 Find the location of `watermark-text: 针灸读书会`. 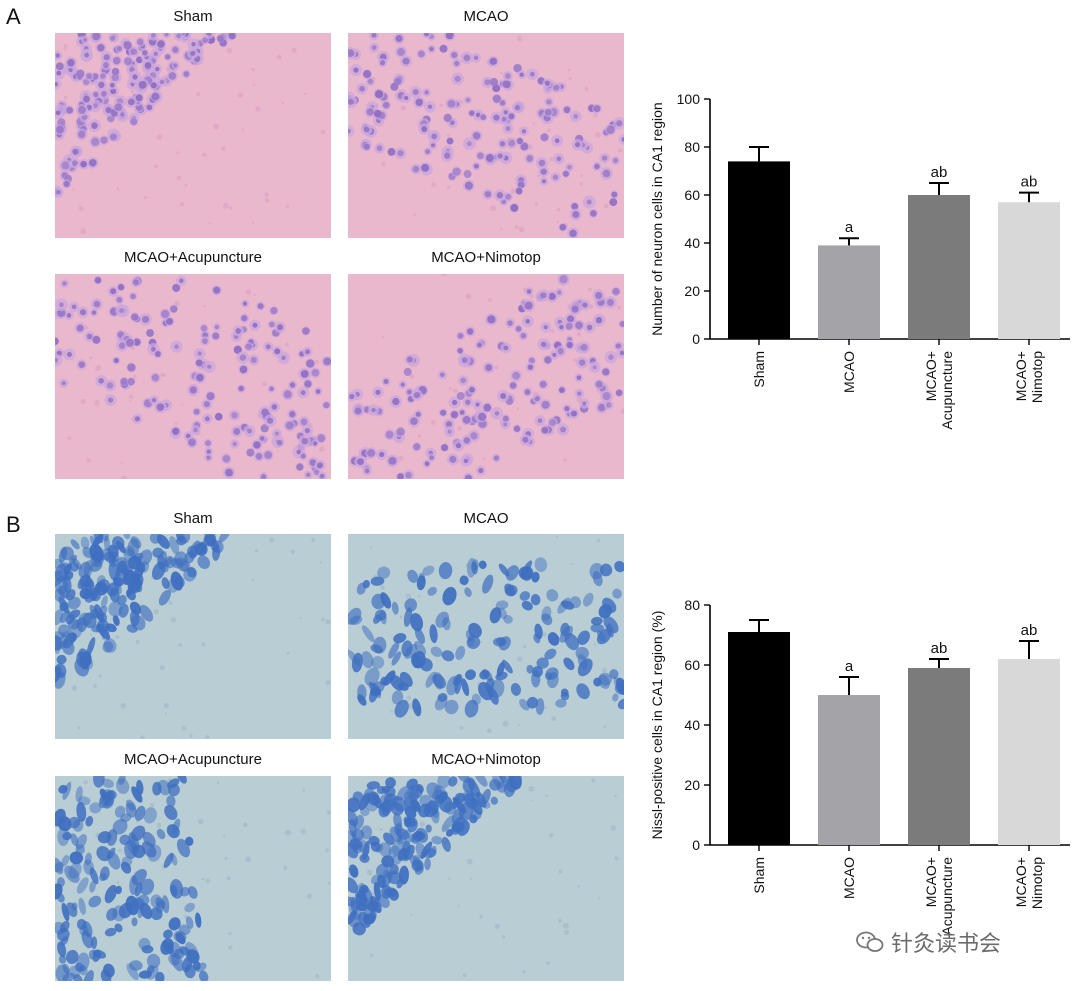

watermark-text: 针灸读书会 is located at coordinates (946, 944).